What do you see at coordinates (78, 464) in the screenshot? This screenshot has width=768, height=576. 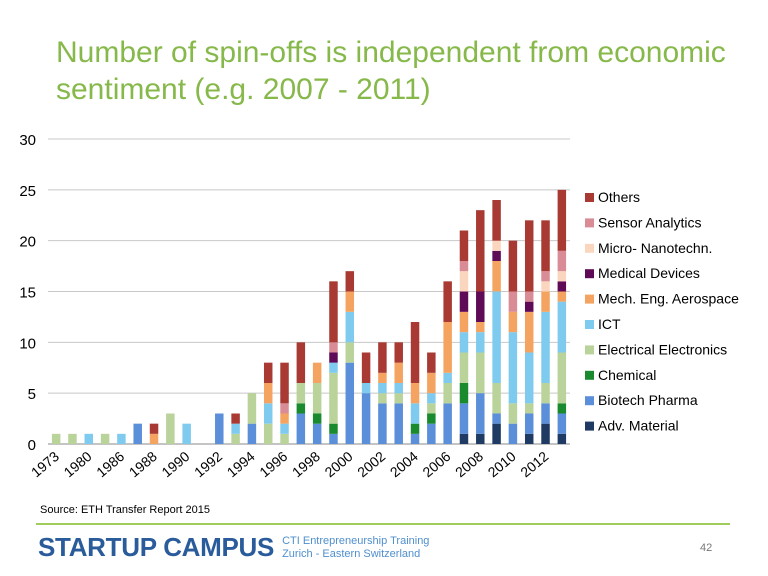 I see `x-tick-label: 1980` at bounding box center [78, 464].